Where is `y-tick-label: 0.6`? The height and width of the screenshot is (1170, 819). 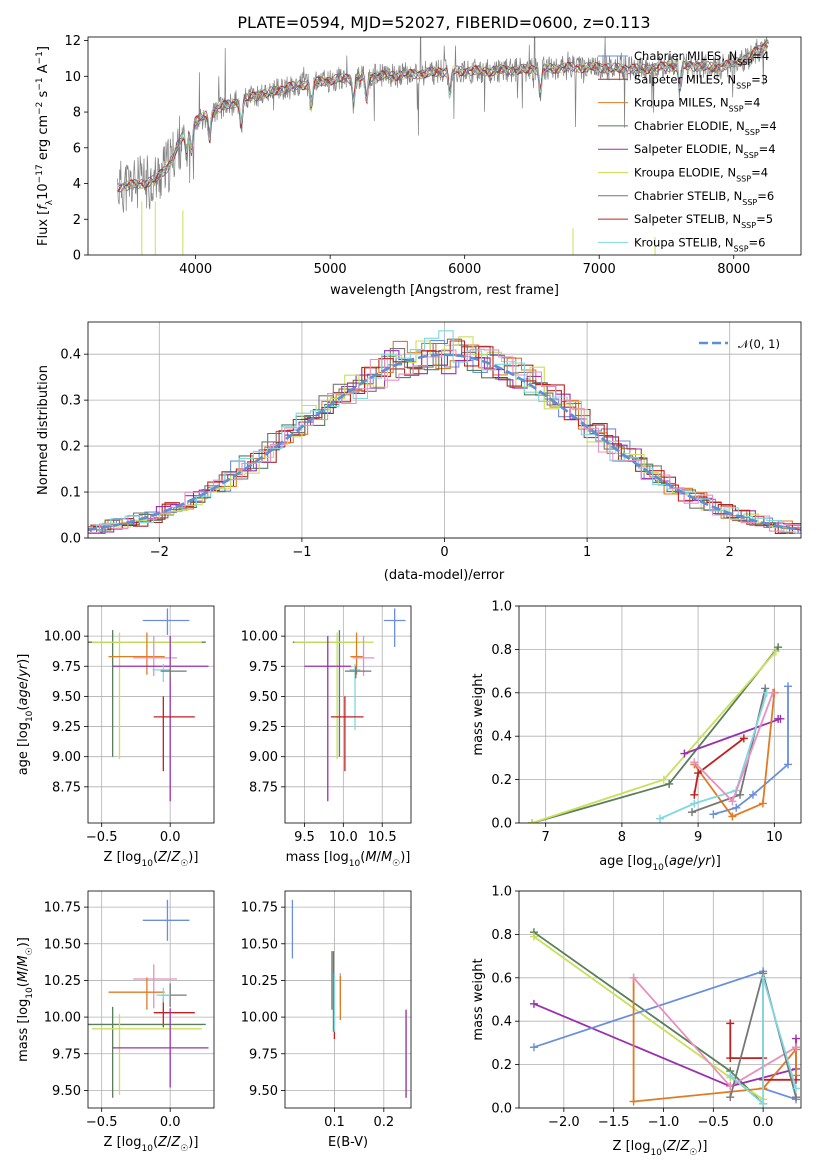
y-tick-label: 0.6 is located at coordinates (501, 693).